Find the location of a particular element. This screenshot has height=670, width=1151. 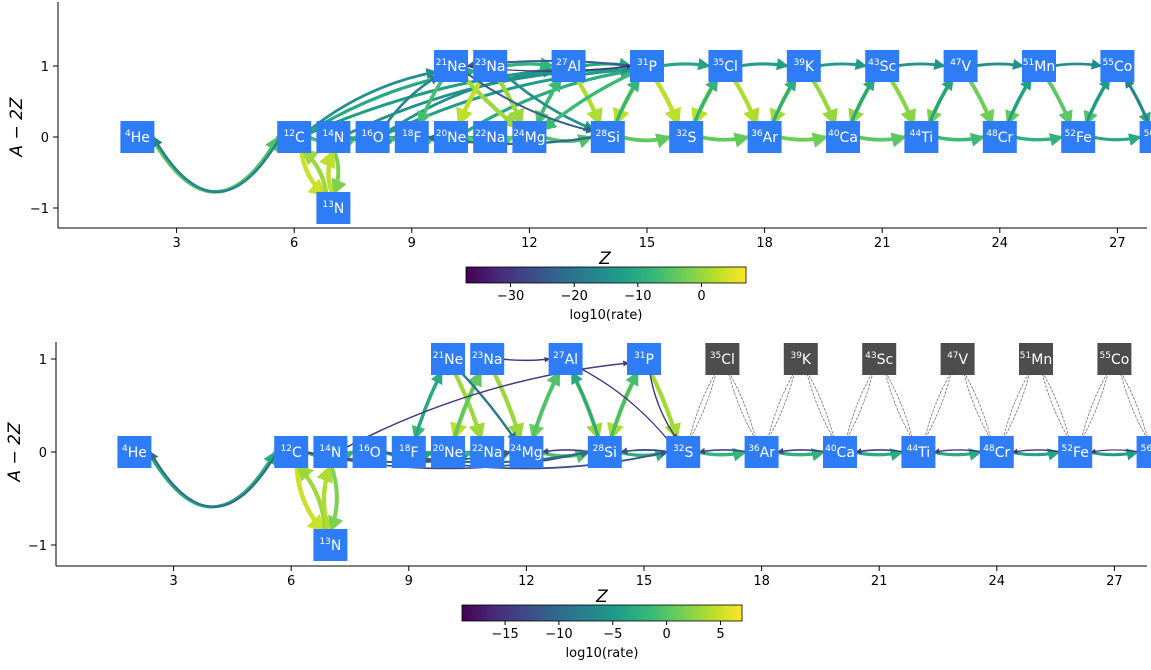

x-tick-label: 15 is located at coordinates (644, 581).